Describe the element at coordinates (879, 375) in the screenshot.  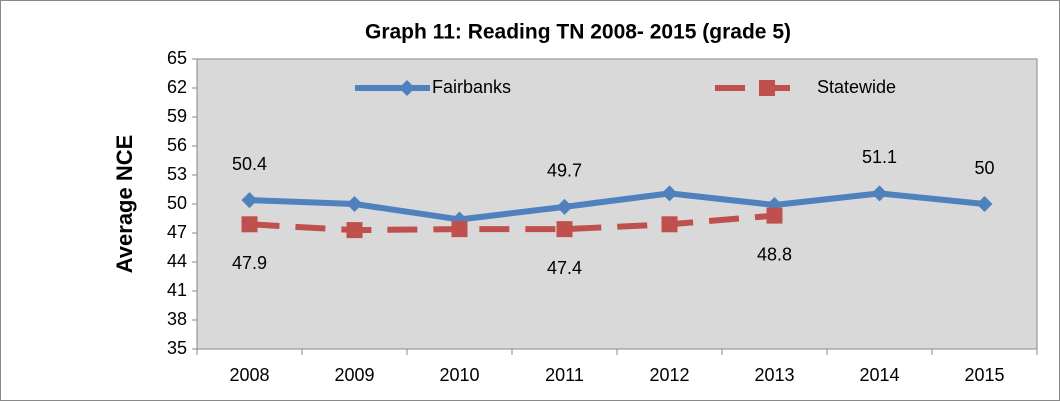
I see `x-tick-label: 2014` at that location.